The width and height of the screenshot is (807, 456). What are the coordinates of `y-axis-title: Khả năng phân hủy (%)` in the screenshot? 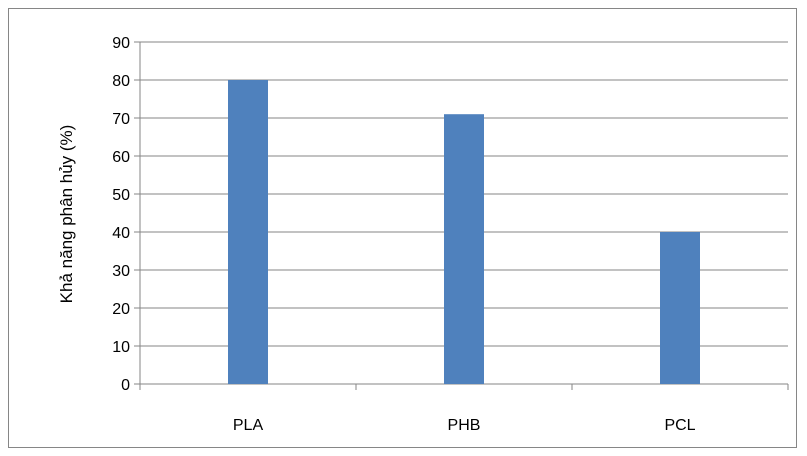 It's located at (66, 214).